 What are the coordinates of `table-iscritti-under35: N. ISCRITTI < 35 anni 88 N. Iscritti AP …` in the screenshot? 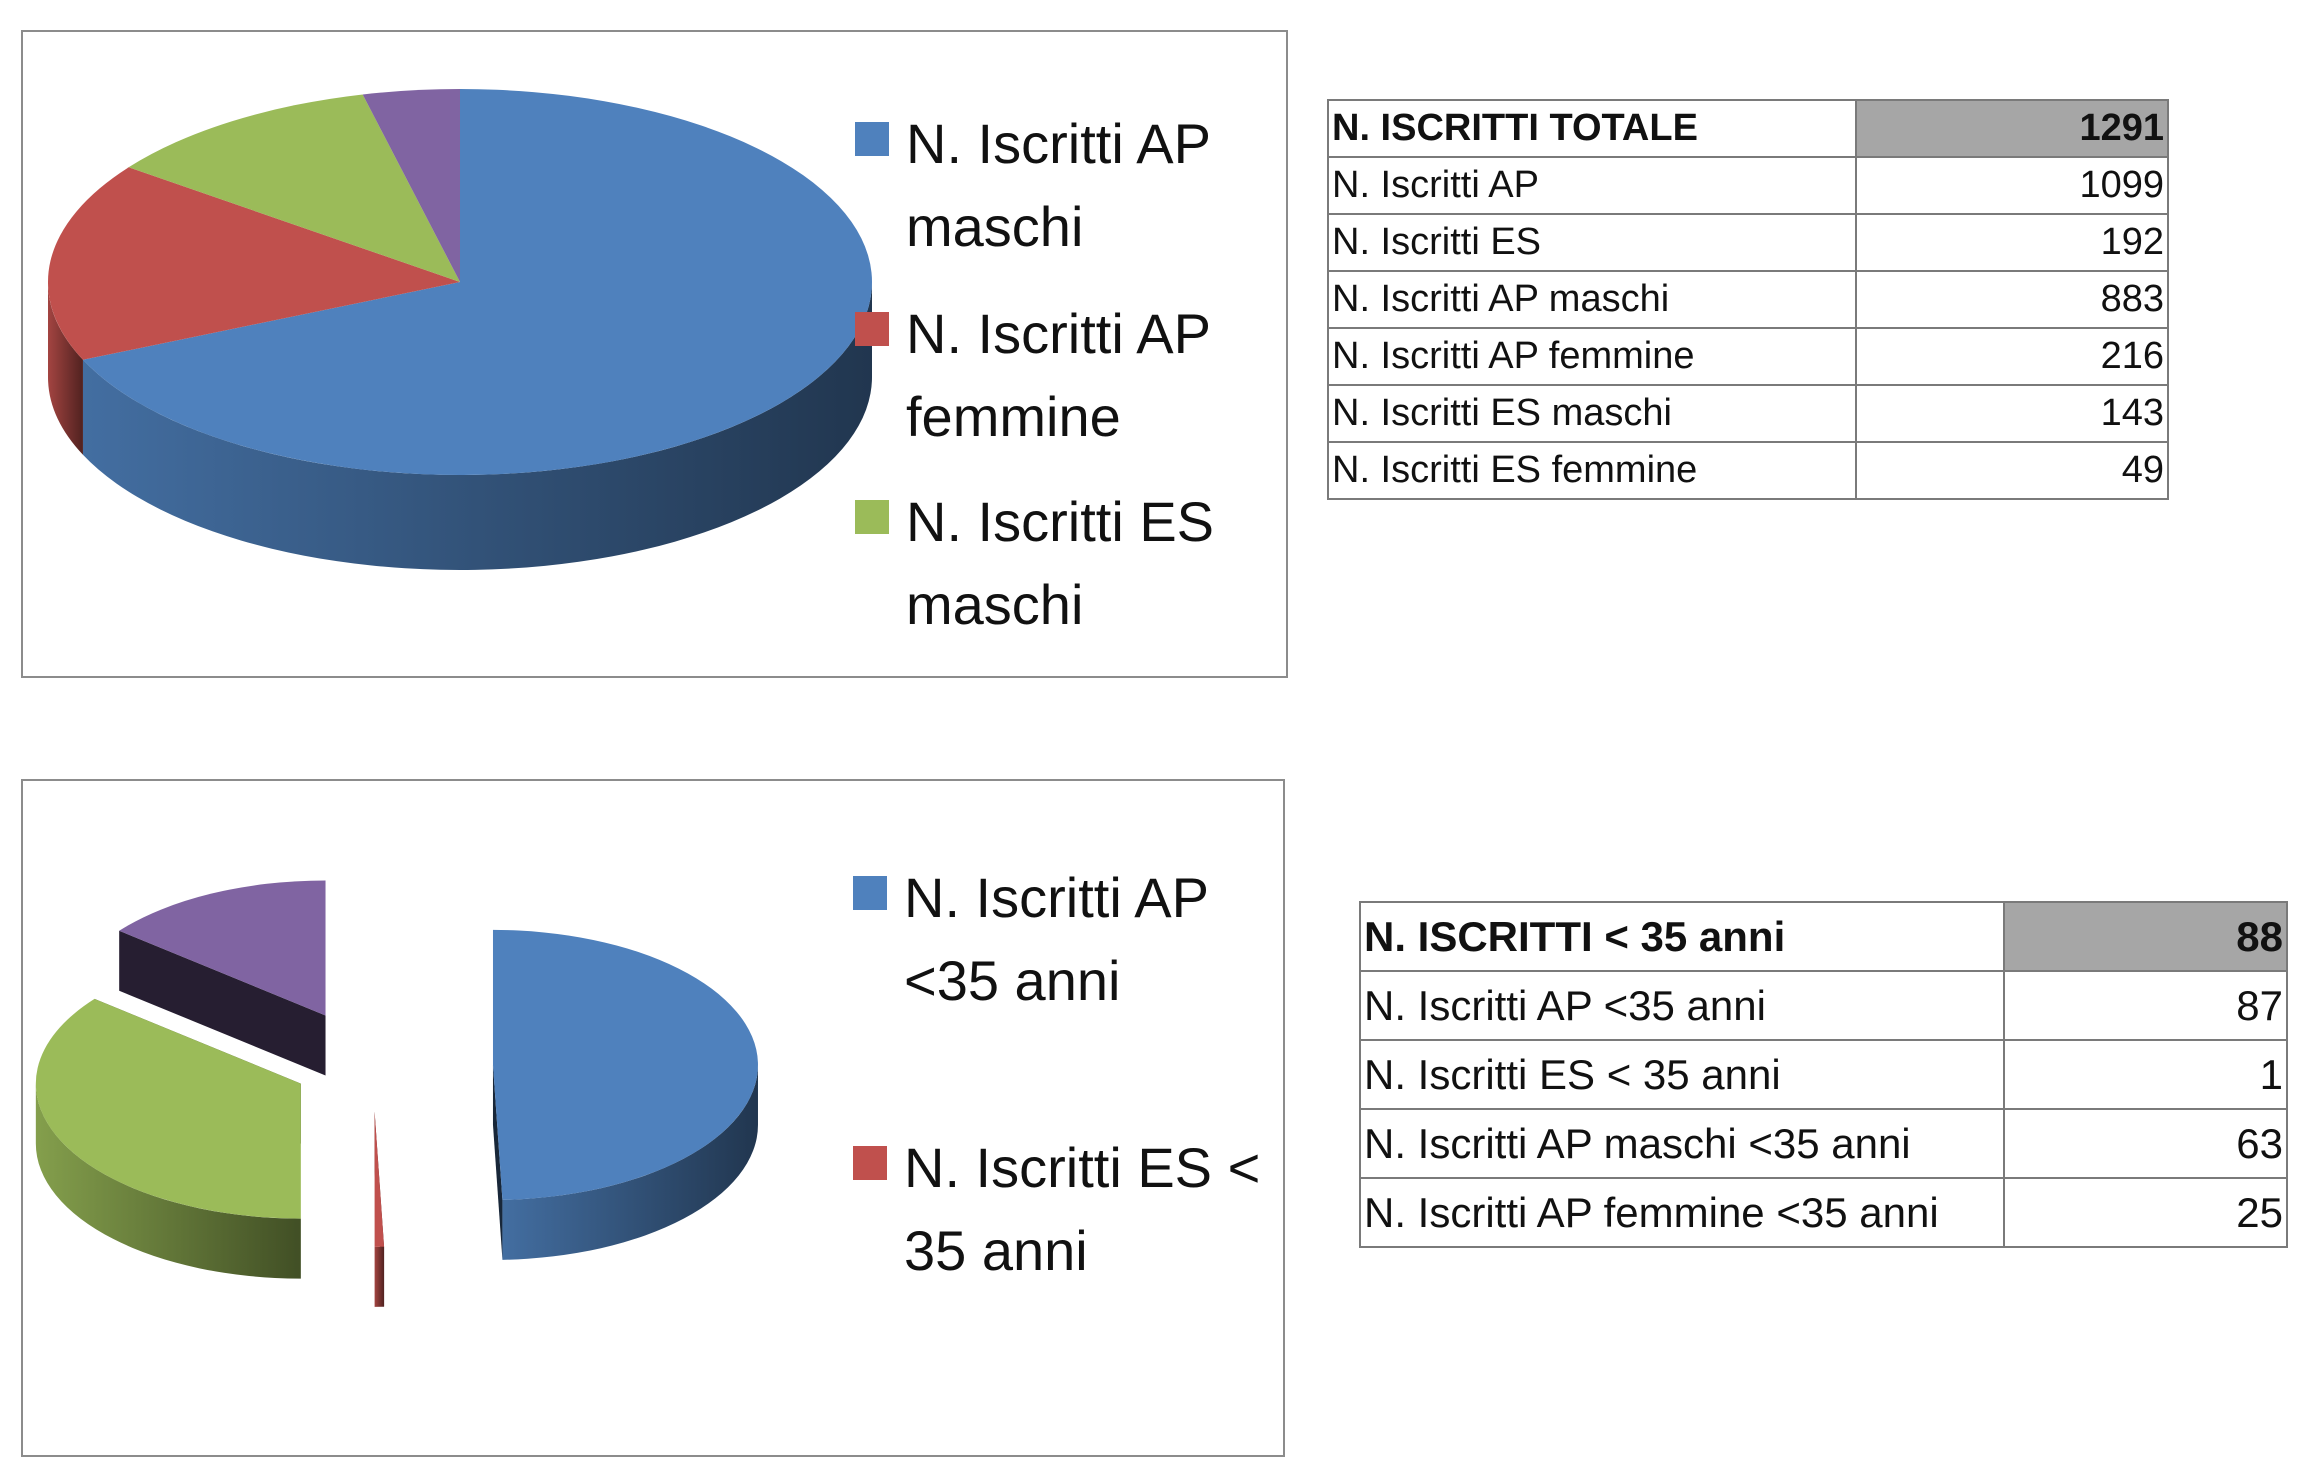 It's located at (1823, 1074).